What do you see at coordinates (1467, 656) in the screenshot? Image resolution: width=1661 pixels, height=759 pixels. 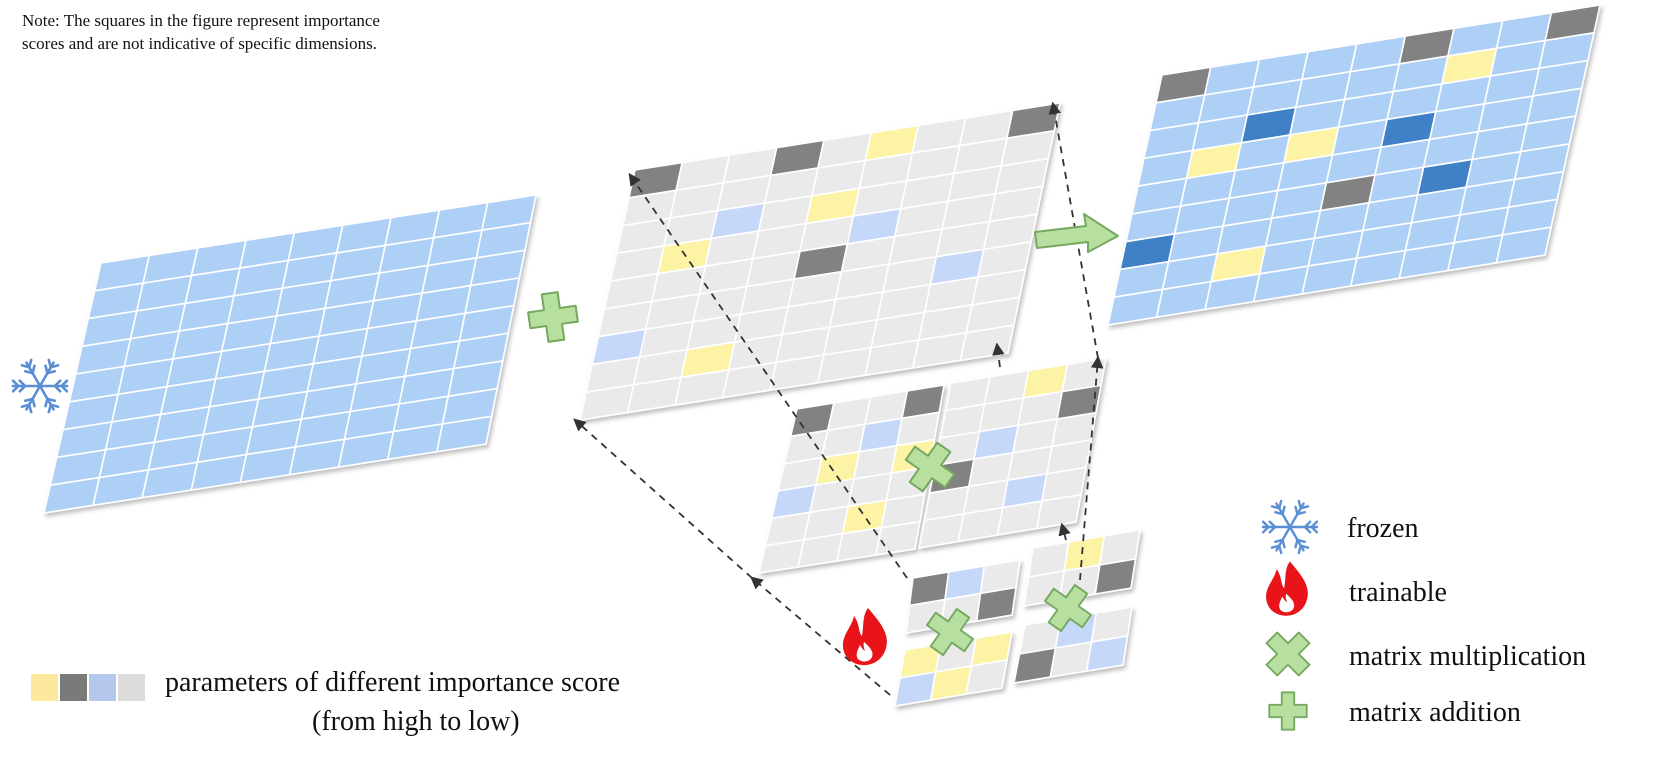 I see `legend-multiplication-label: matrix multiplication` at bounding box center [1467, 656].